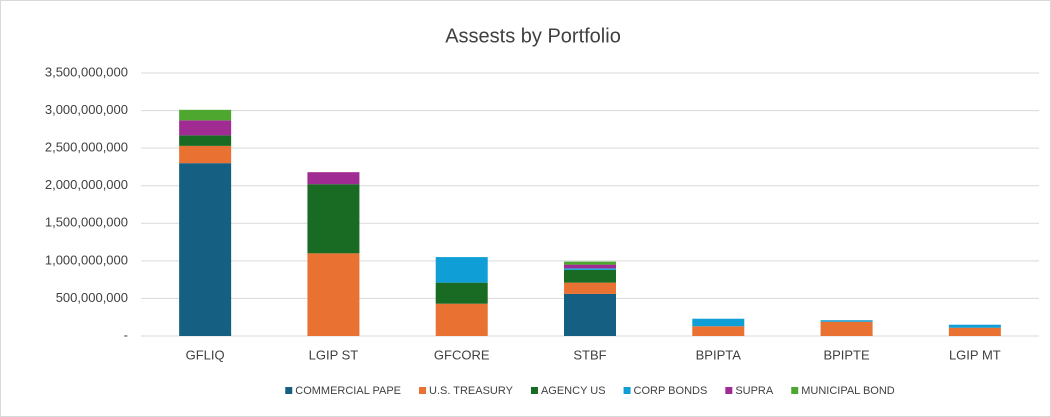 The width and height of the screenshot is (1051, 417). Describe the element at coordinates (589, 354) in the screenshot. I see `x-tick-label: STBF` at that location.